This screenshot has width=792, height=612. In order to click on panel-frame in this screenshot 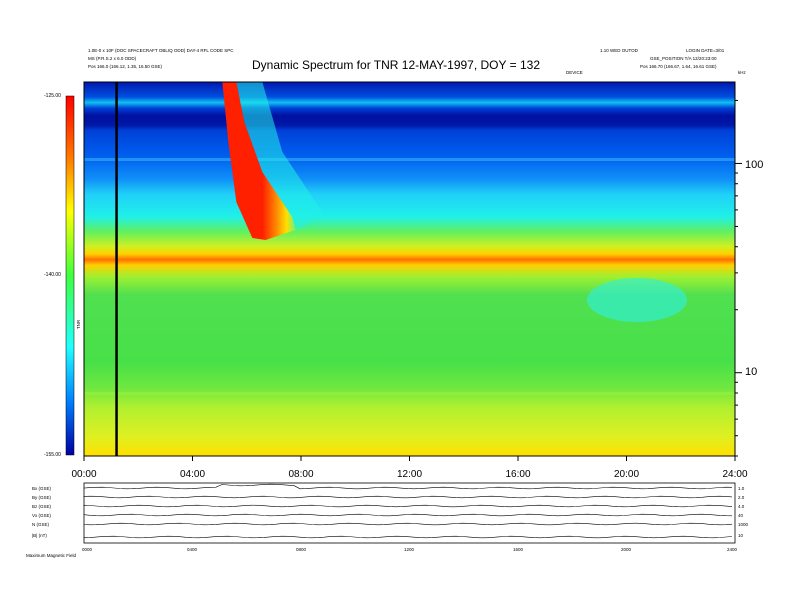, I will do `click(409, 513)`.